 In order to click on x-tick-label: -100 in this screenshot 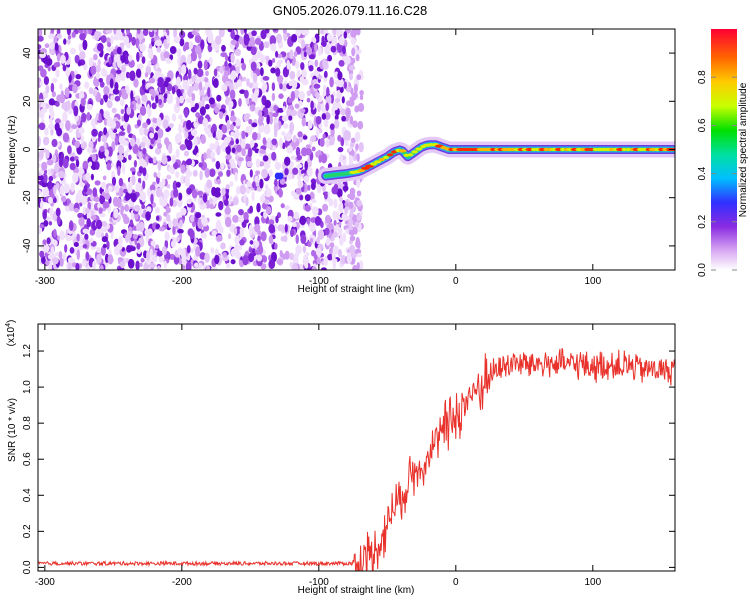, I will do `click(319, 582)`.